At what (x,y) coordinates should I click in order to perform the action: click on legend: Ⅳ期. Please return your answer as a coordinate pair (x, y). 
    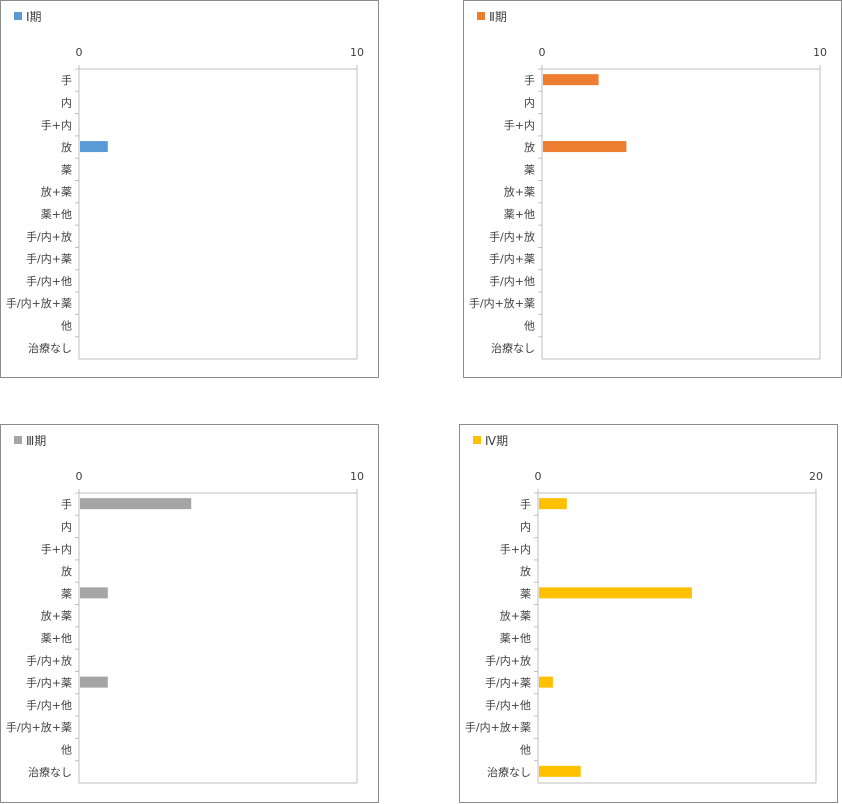
    Looking at the image, I should click on (490, 441).